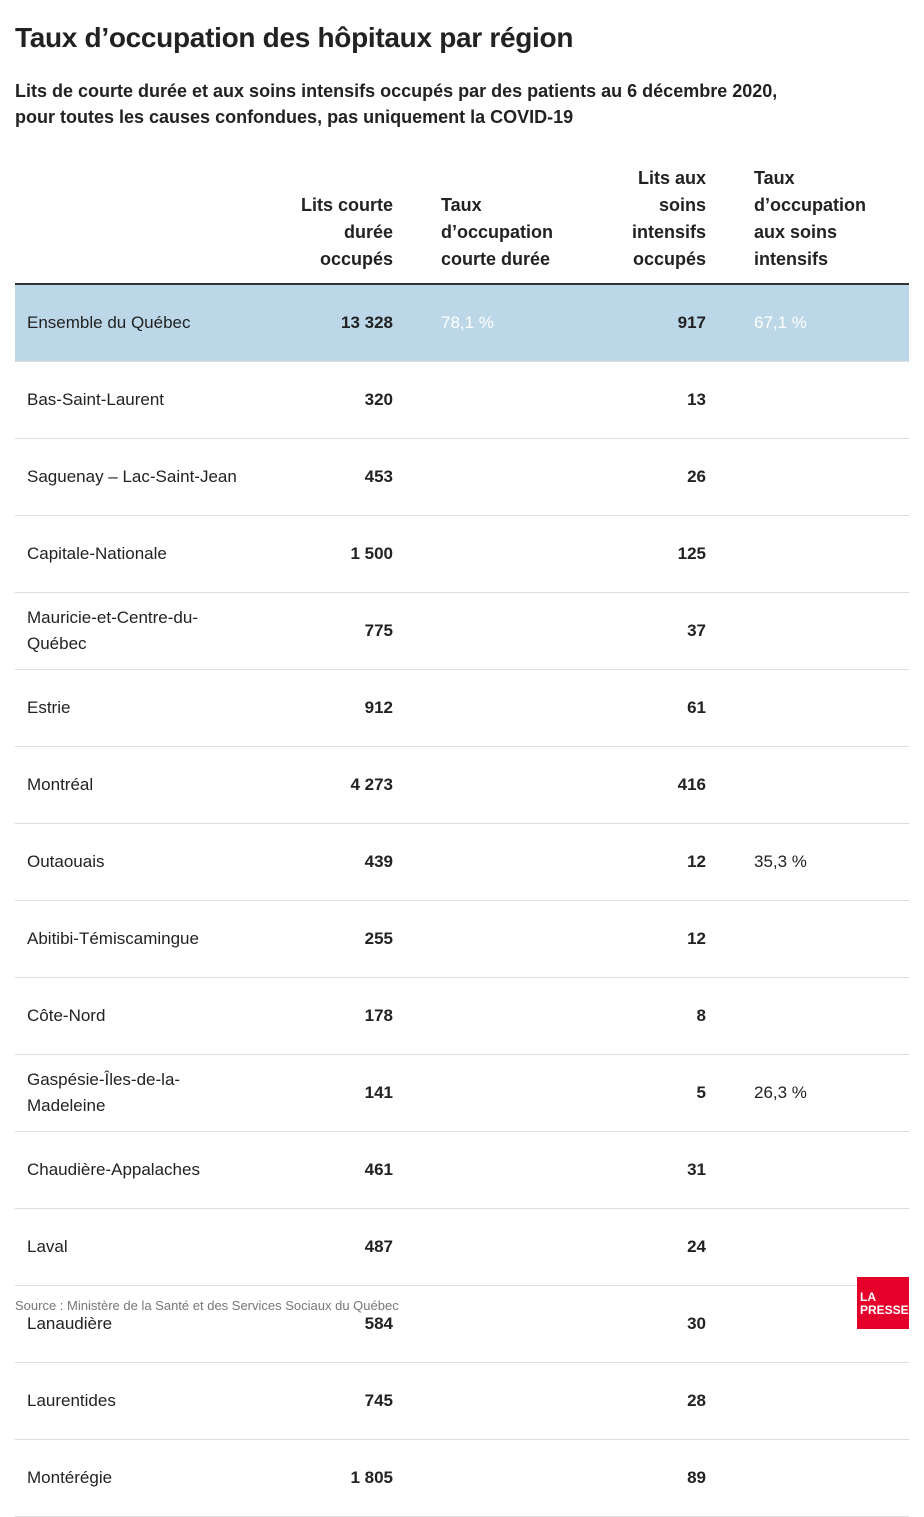 Image resolution: width=924 pixels, height=1517 pixels. I want to click on cell: 35,3 %, so click(813, 862).